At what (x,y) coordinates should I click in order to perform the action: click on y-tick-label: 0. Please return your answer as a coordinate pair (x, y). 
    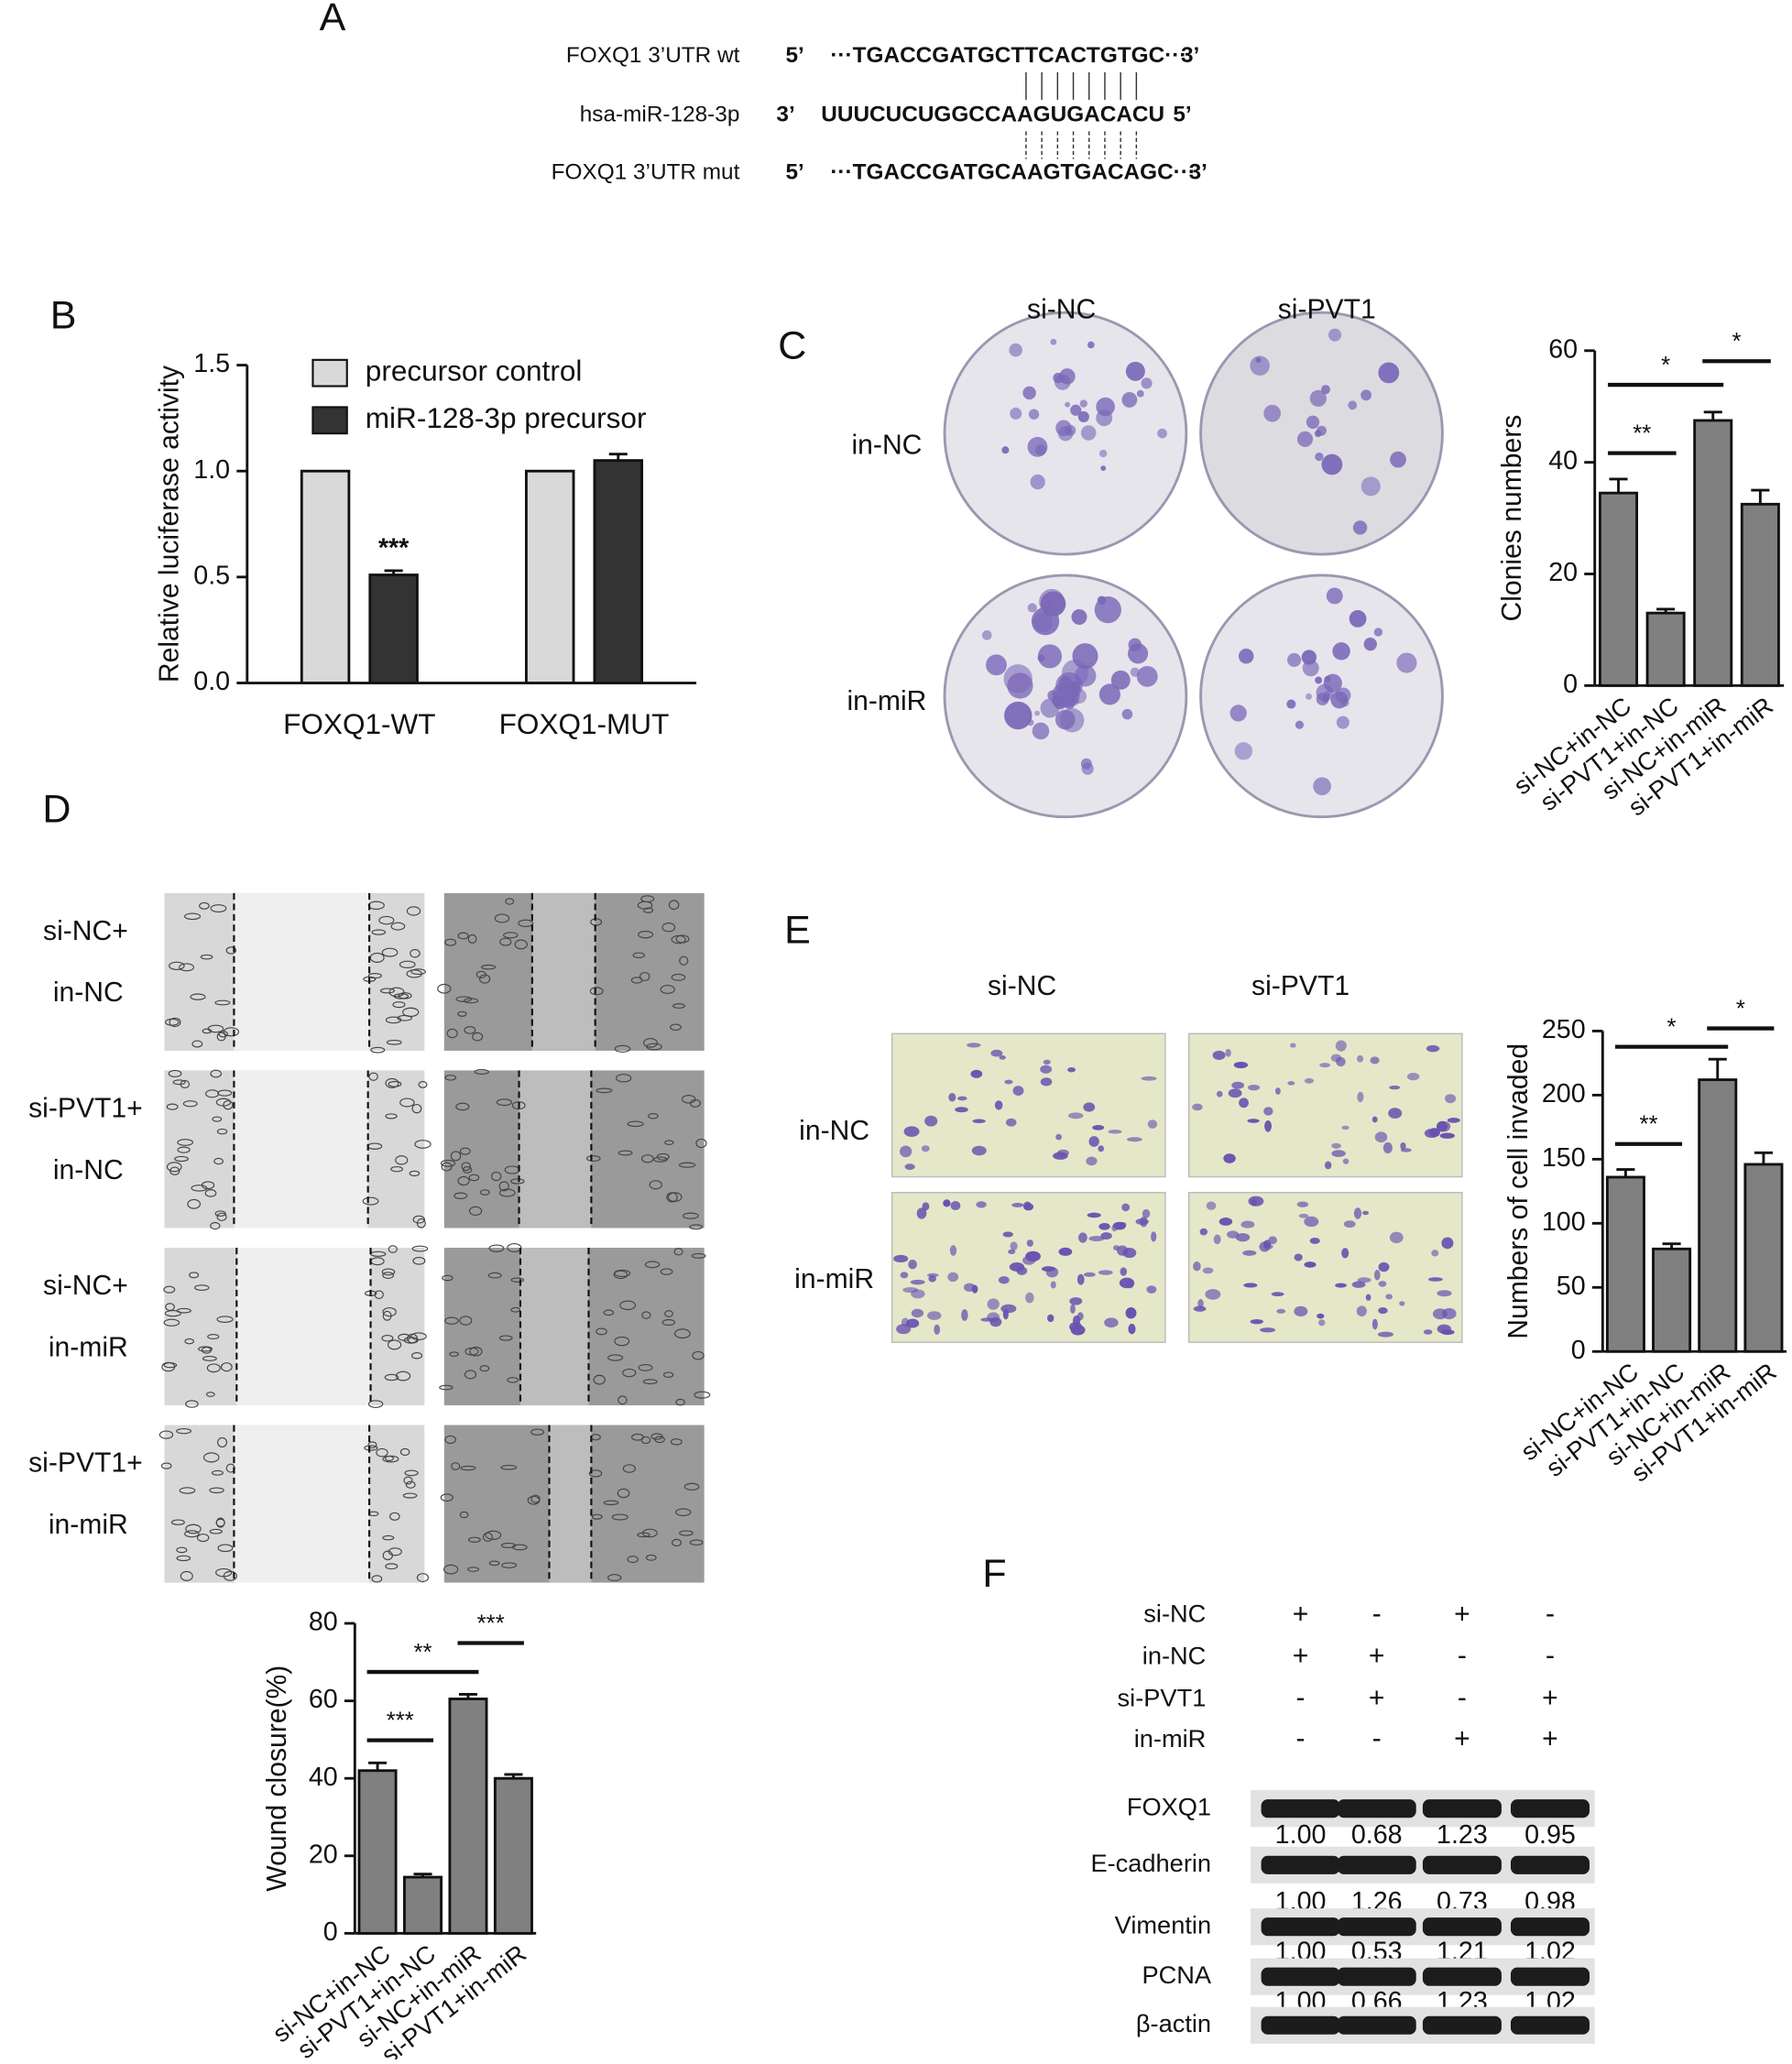
    Looking at the image, I should click on (1578, 1350).